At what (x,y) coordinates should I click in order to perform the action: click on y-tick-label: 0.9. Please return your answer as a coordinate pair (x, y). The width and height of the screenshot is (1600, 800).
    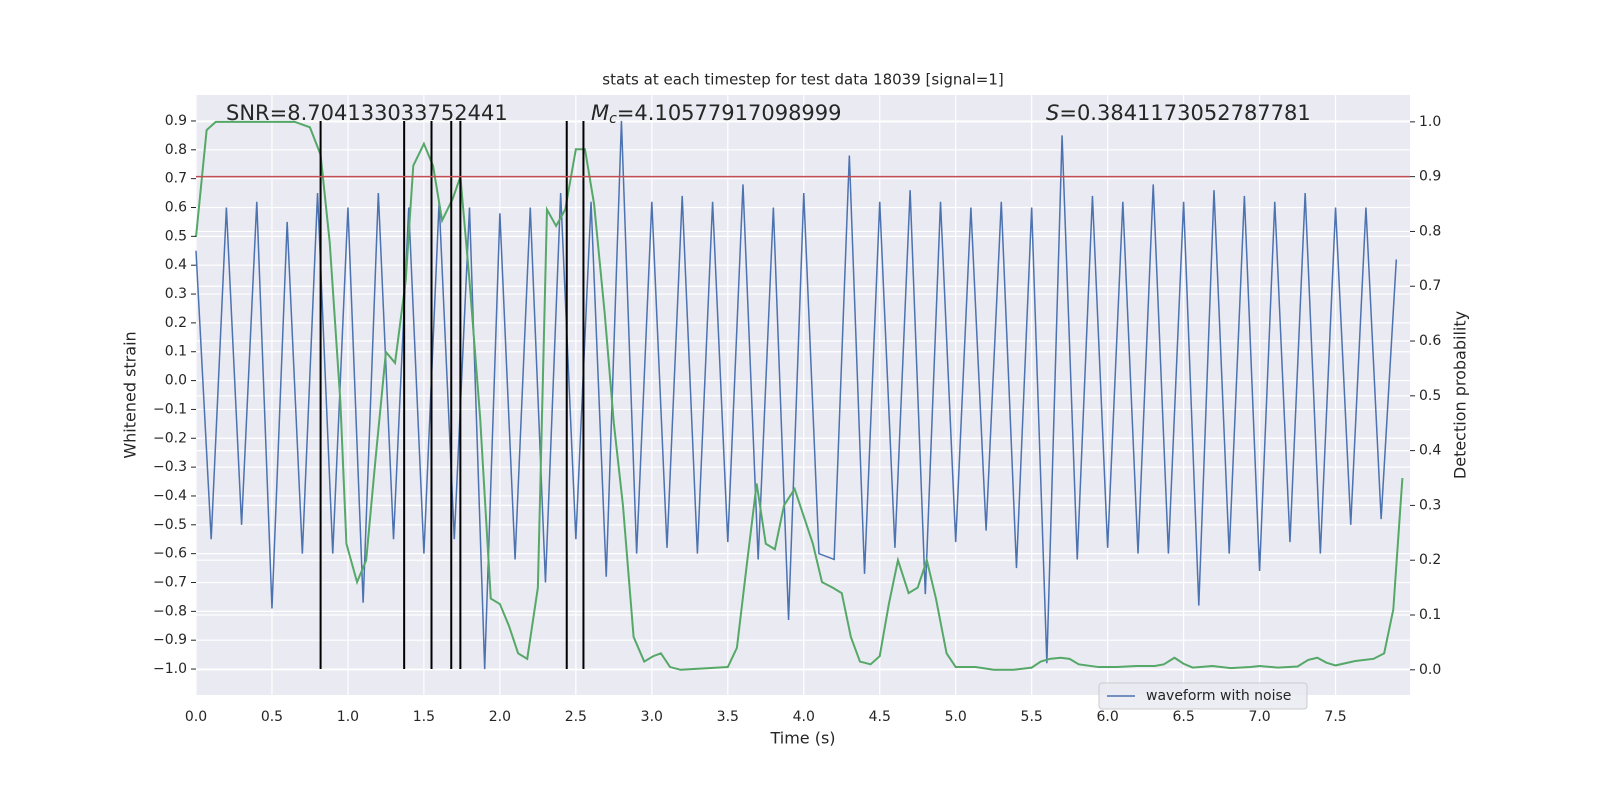
    Looking at the image, I should click on (176, 121).